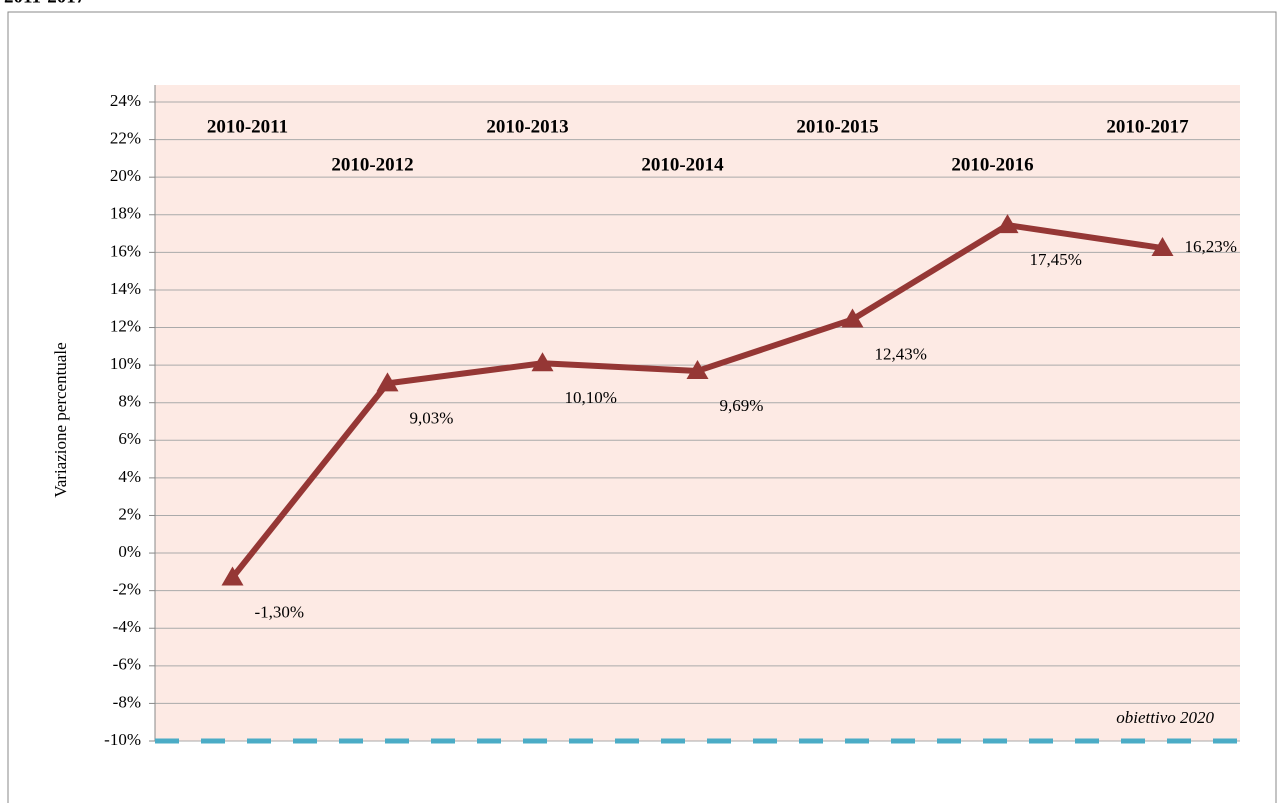 Image resolution: width=1278 pixels, height=803 pixels. I want to click on y-tick-label: 14%, so click(125, 288).